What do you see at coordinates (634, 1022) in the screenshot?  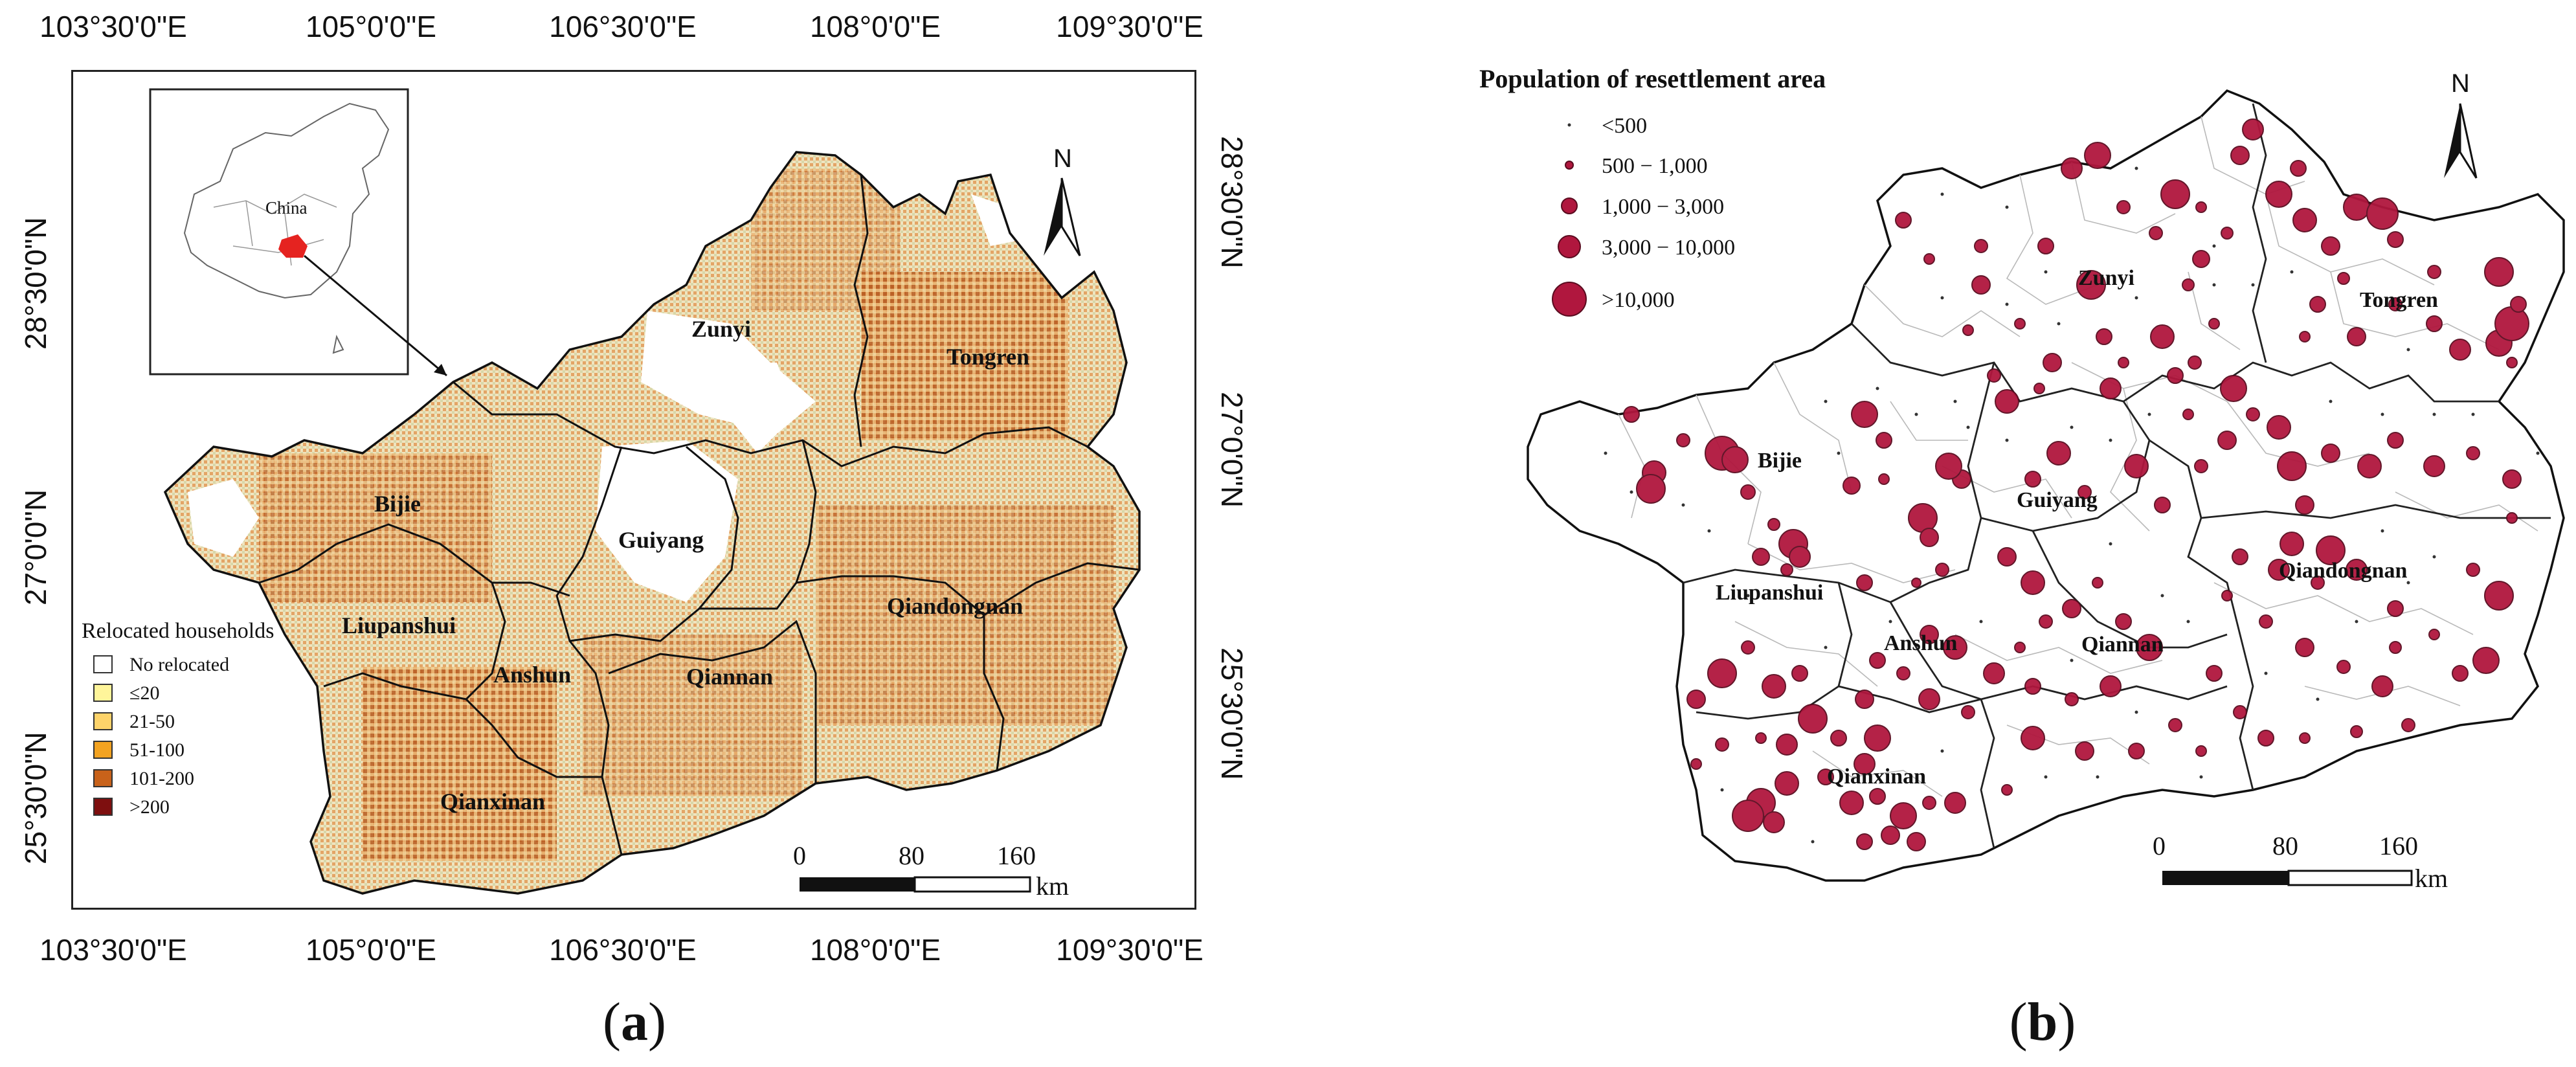 I see `panel-label-a: (a)` at bounding box center [634, 1022].